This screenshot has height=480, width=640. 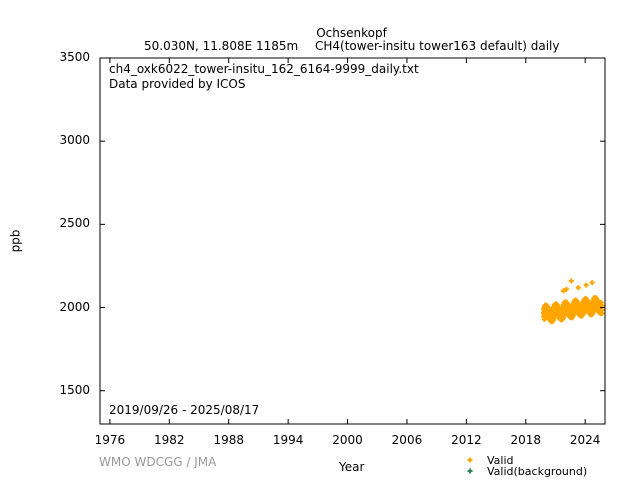 I want to click on legend-valid-label: Valid, so click(x=500, y=460).